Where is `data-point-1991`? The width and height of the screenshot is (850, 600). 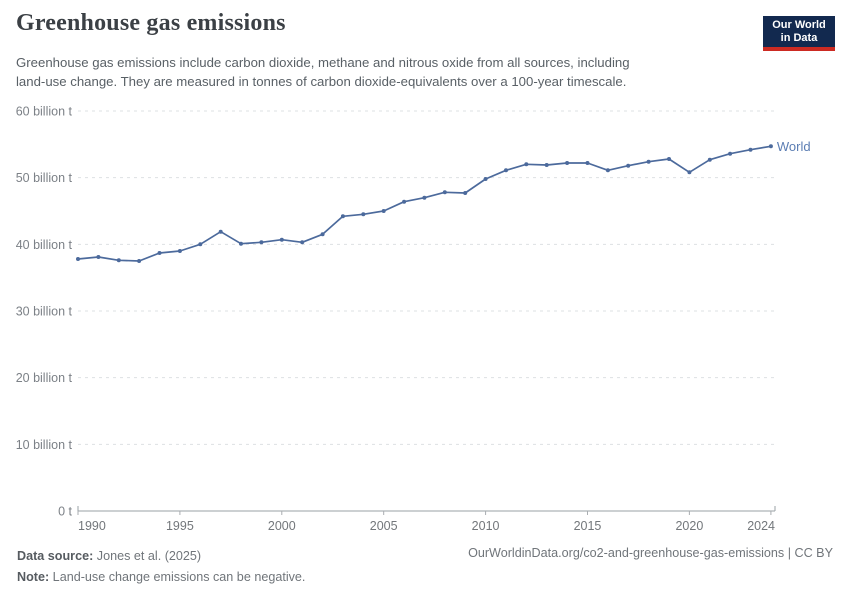
data-point-1991 is located at coordinates (98, 257).